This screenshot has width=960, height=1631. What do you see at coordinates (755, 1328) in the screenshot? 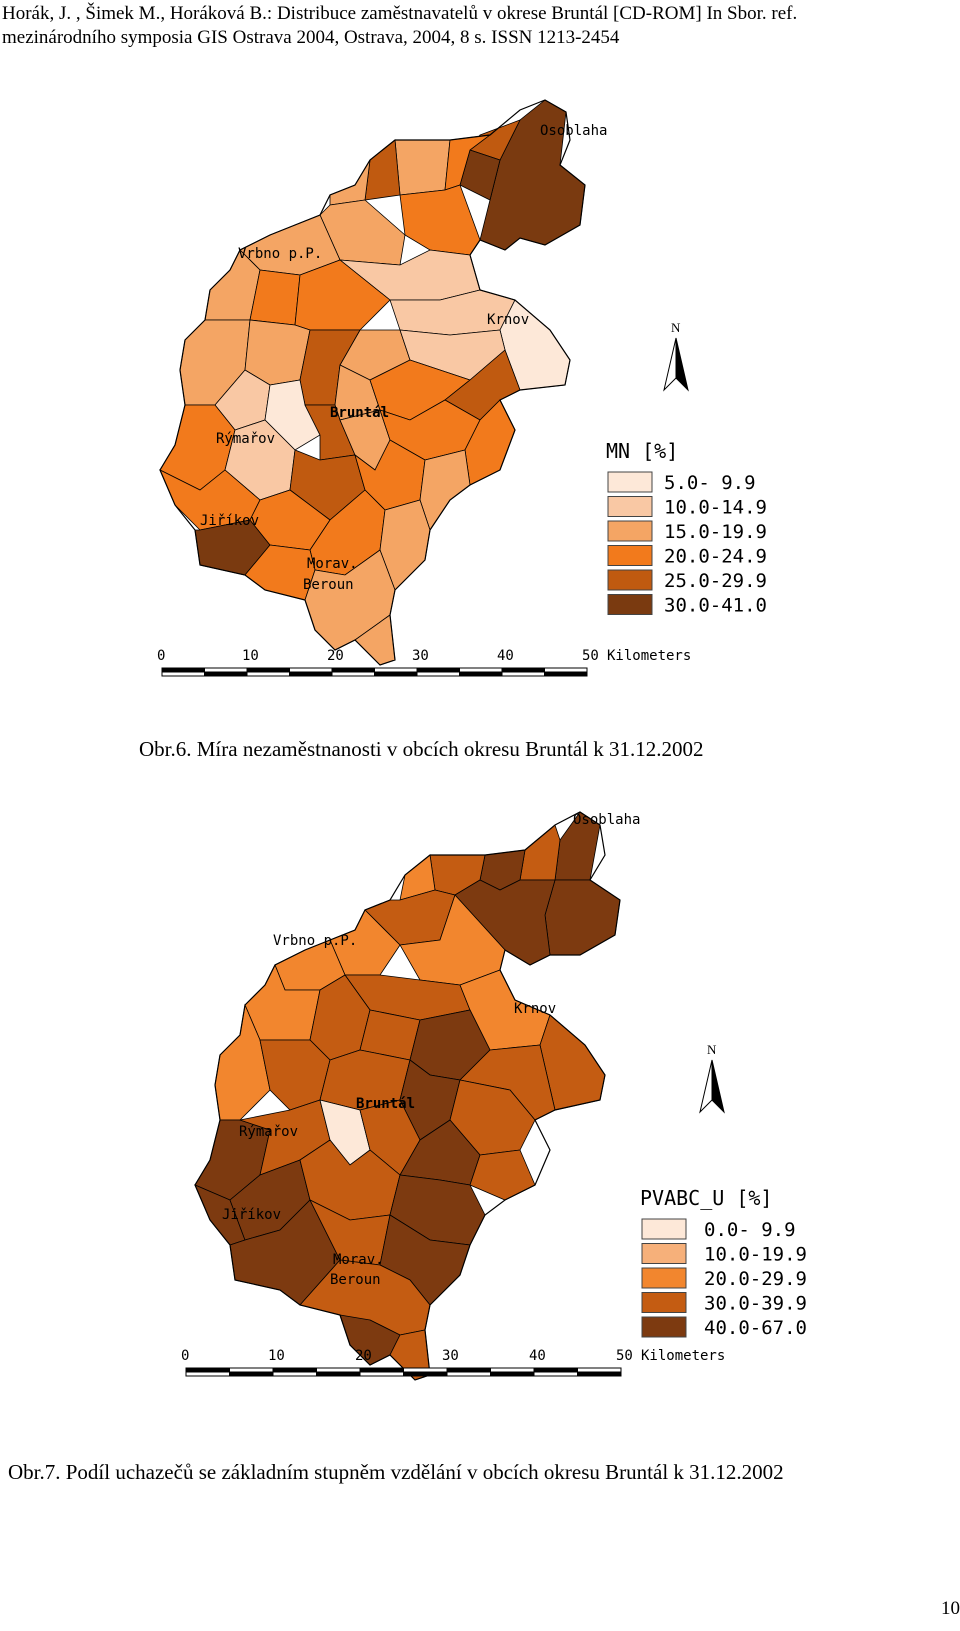
I see `legend-label: 40.0-67.0` at bounding box center [755, 1328].